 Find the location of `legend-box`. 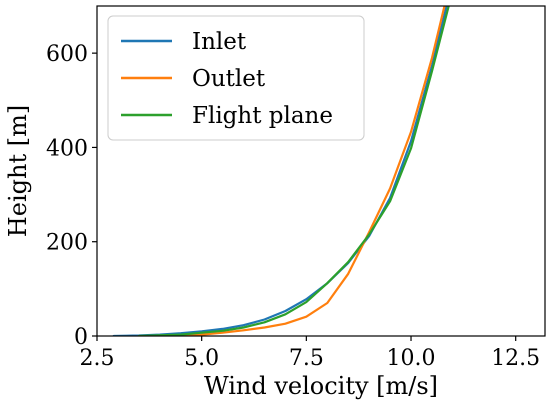

legend-box is located at coordinates (236, 78).